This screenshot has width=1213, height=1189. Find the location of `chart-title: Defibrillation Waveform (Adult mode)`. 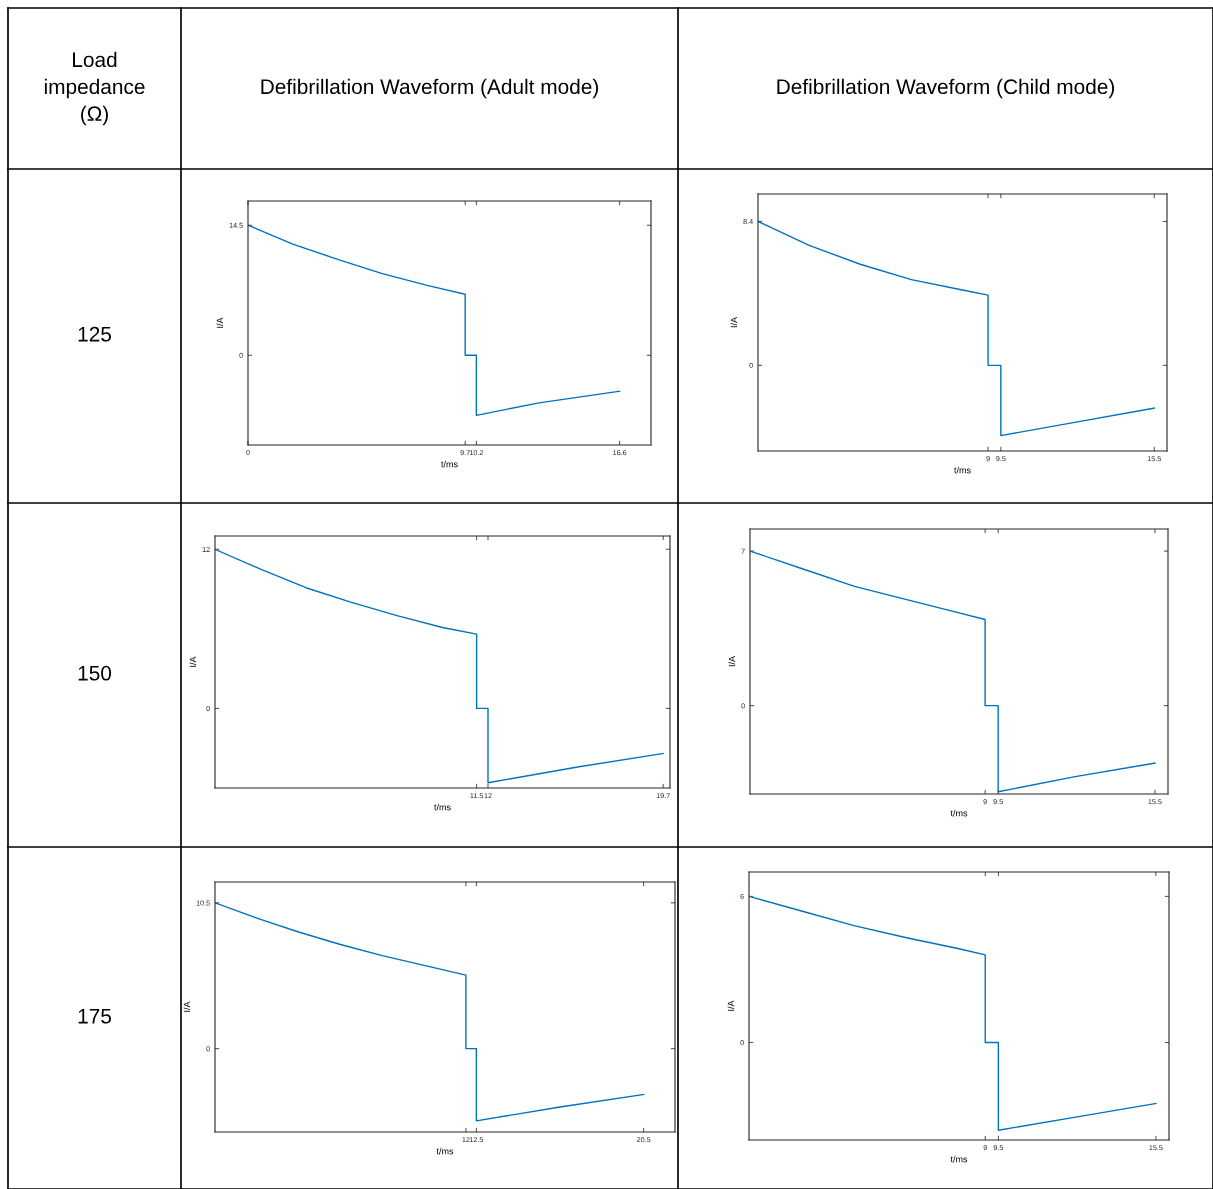

chart-title: Defibrillation Waveform (Adult mode) is located at coordinates (430, 88).